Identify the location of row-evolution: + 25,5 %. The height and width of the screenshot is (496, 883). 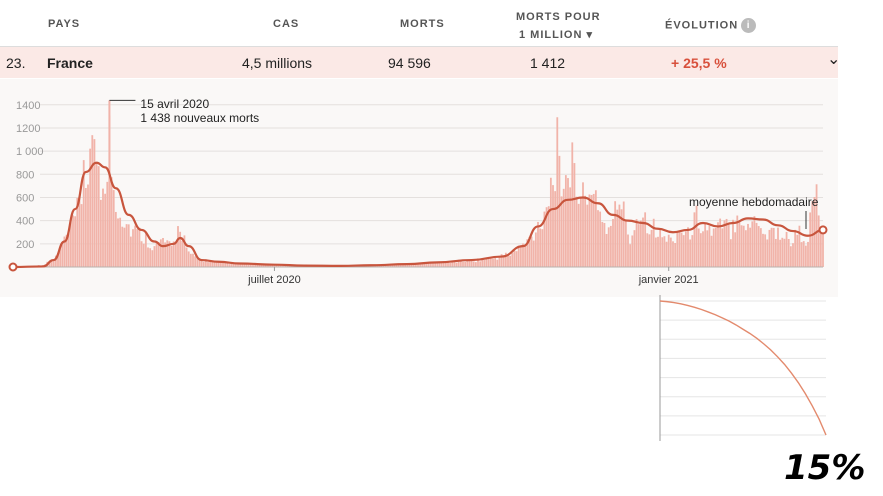
(699, 63).